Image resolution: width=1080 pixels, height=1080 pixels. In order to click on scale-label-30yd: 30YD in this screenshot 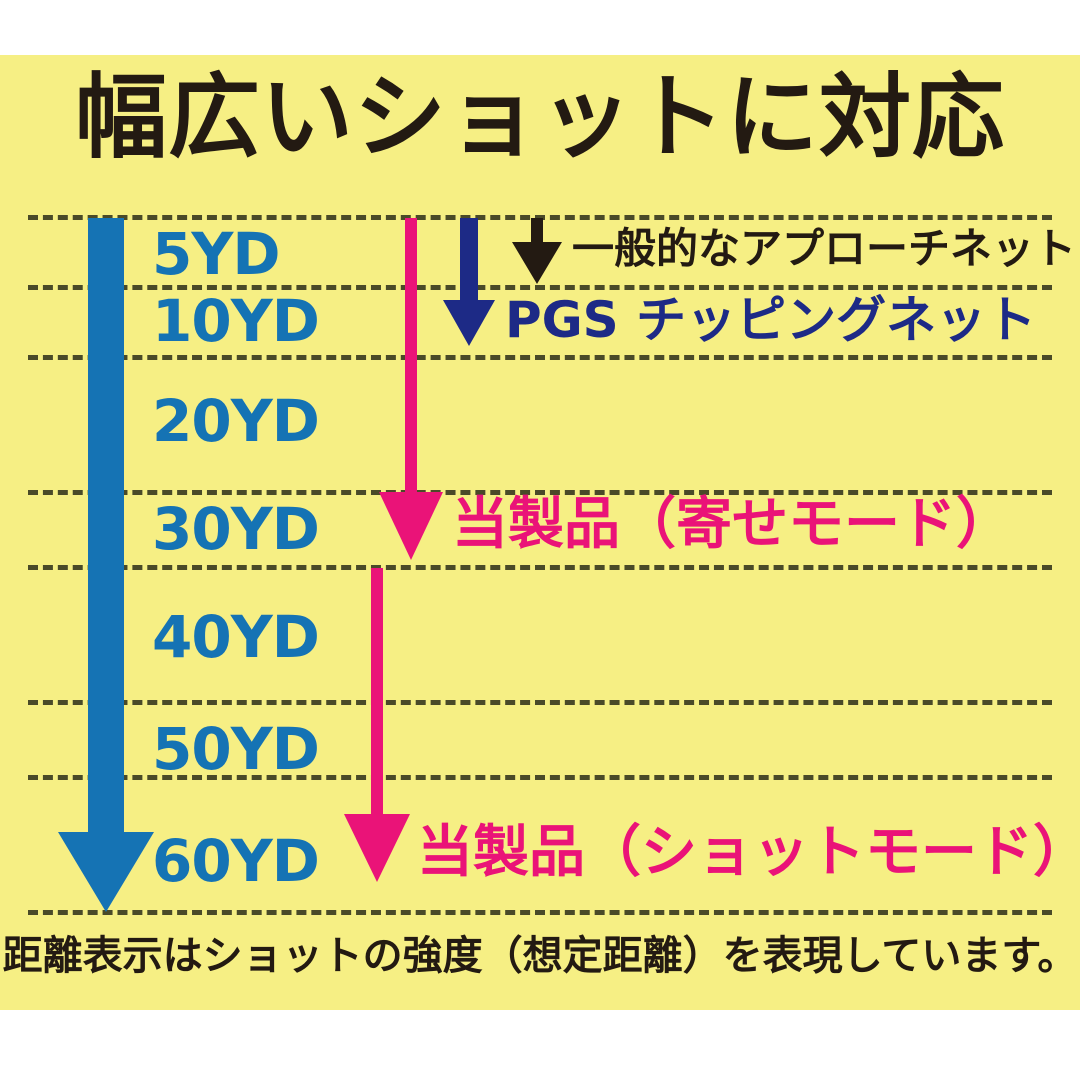, I will do `click(236, 529)`.